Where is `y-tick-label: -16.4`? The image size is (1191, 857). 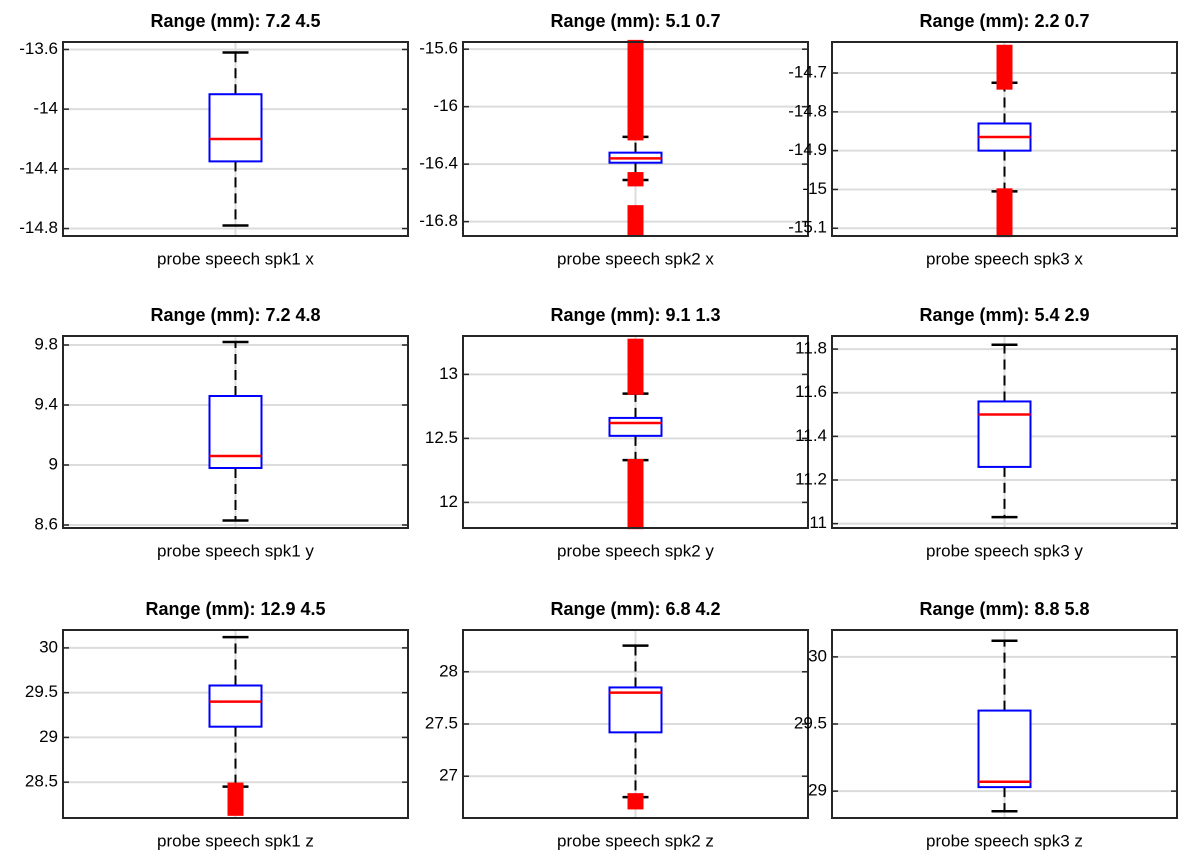 y-tick-label: -16.4 is located at coordinates (438, 163).